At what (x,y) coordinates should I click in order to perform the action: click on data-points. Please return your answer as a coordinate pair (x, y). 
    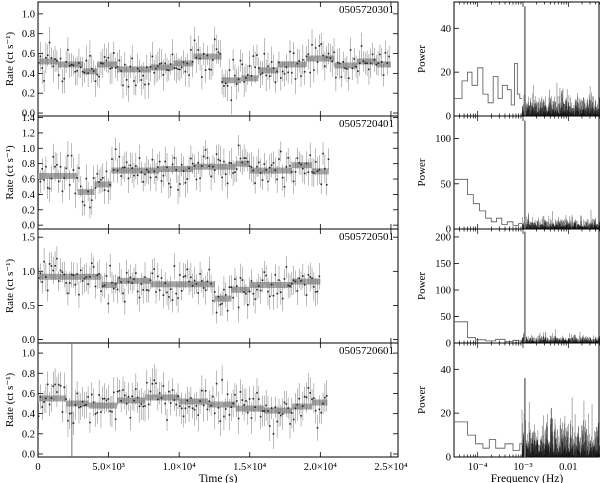
    Looking at the image, I should click on (214, 70).